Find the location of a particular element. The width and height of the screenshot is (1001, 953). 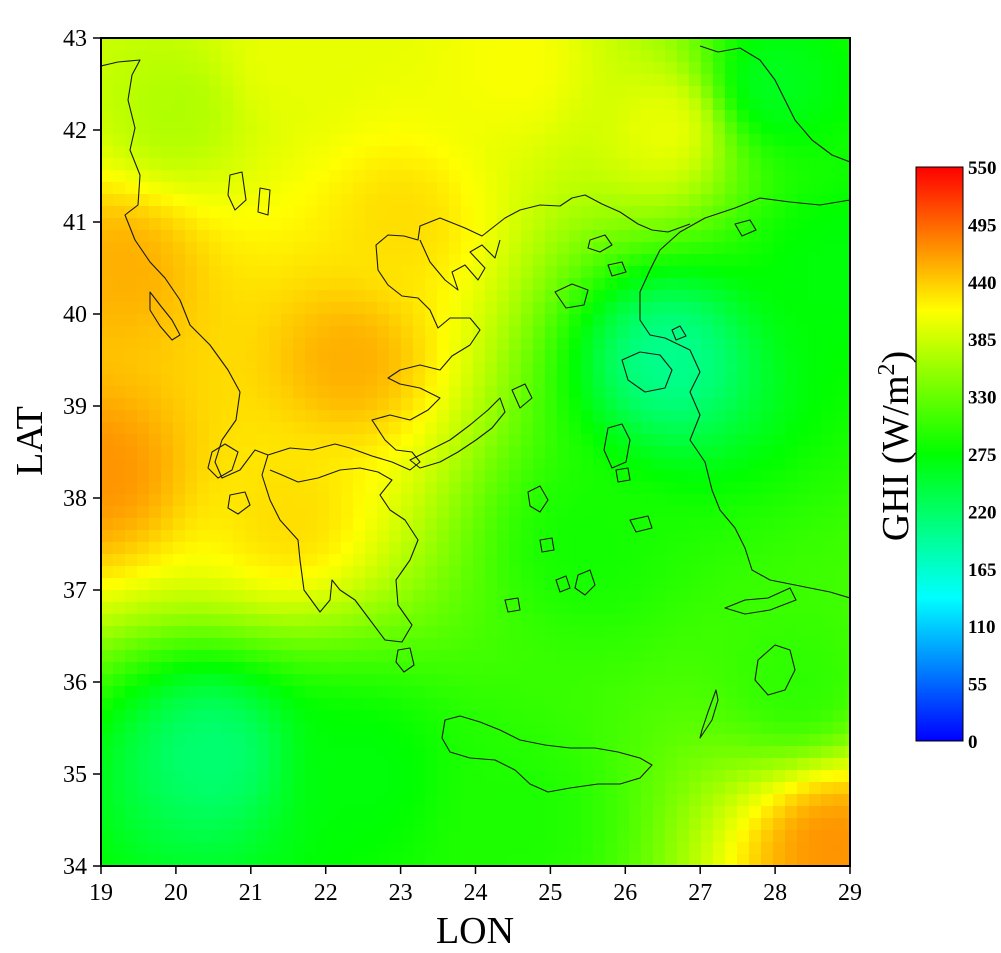

coastline-samos is located at coordinates (641, 524).